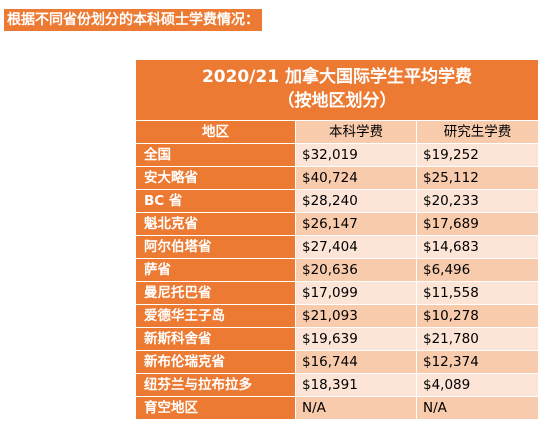 The width and height of the screenshot is (559, 448). What do you see at coordinates (356, 224) in the screenshot?
I see `undergrad-fee-cell: $26,147` at bounding box center [356, 224].